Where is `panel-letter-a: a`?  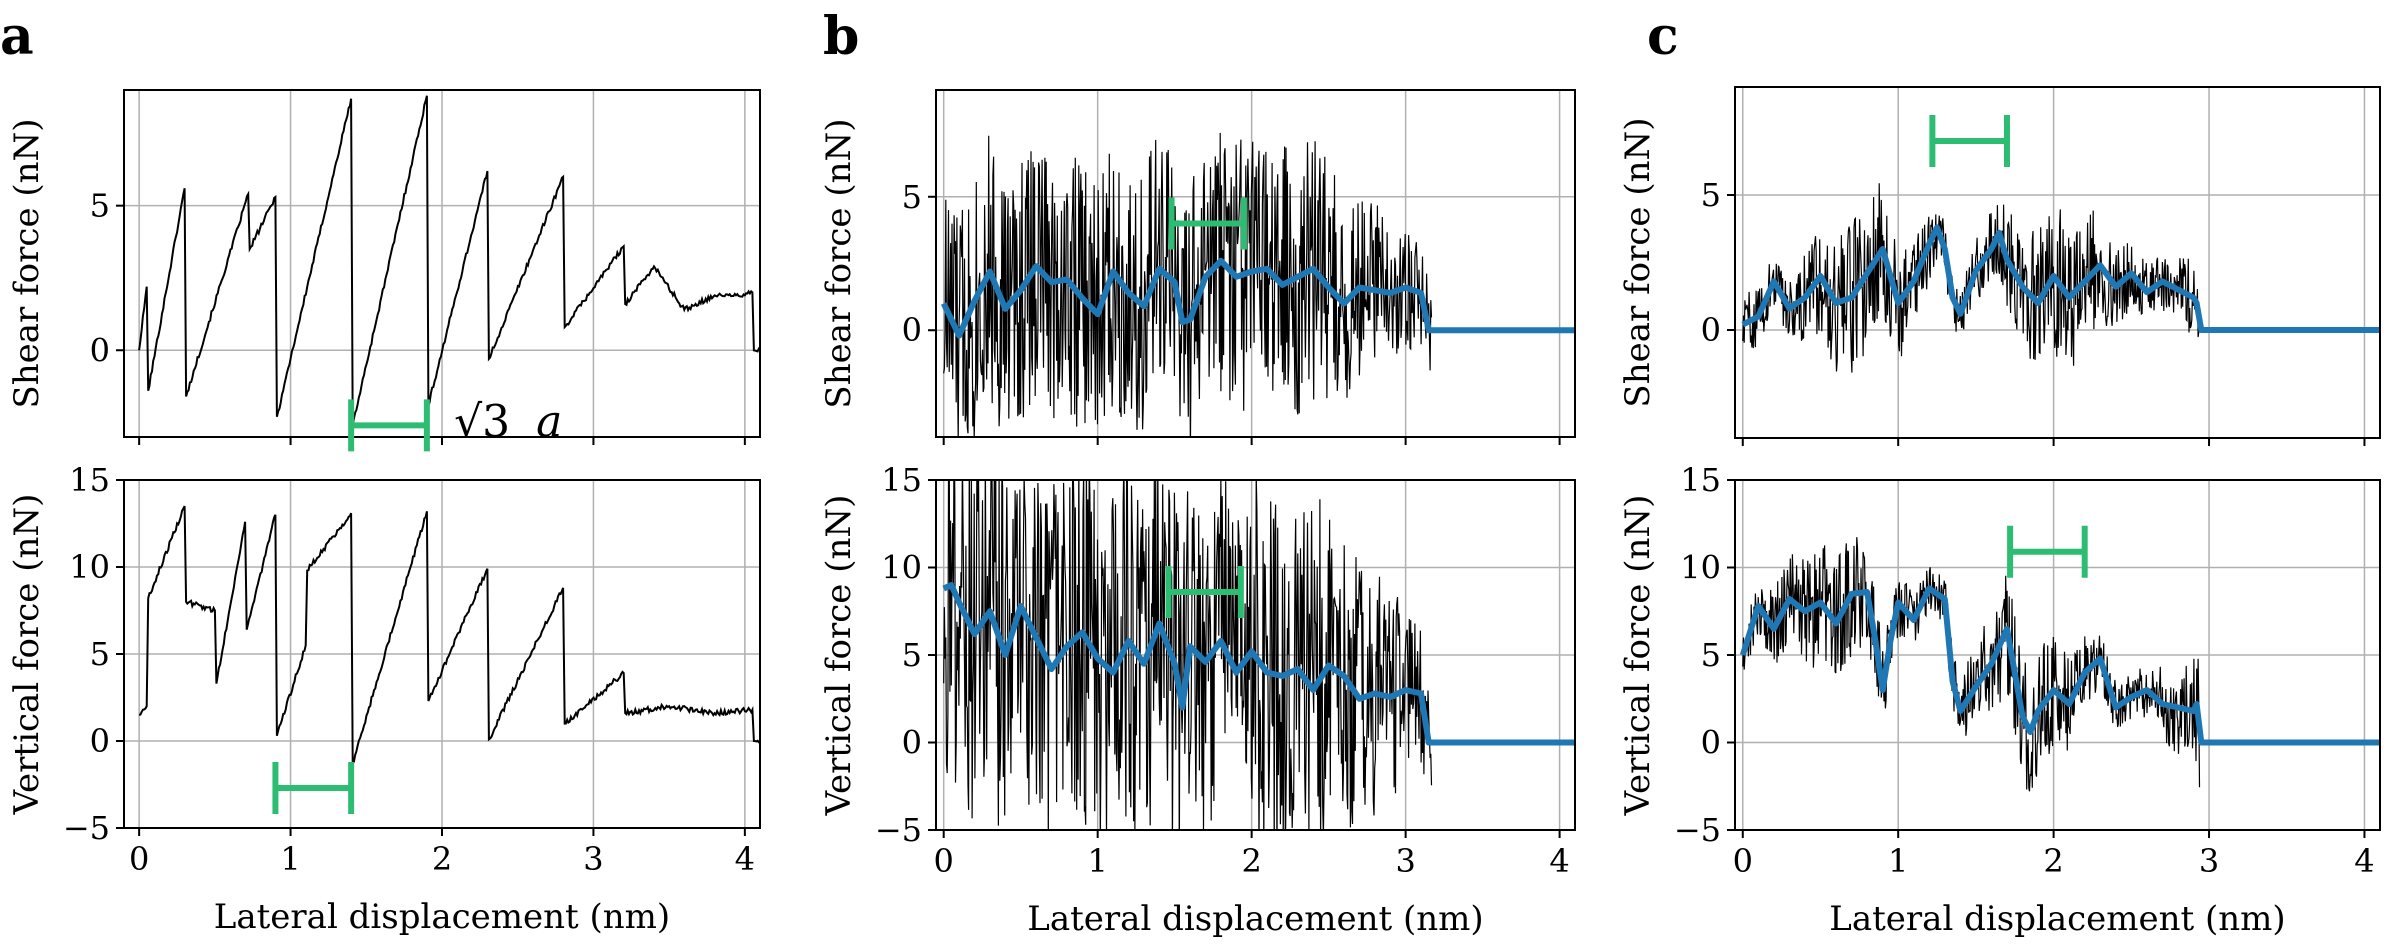 panel-letter-a: a is located at coordinates (17, 36).